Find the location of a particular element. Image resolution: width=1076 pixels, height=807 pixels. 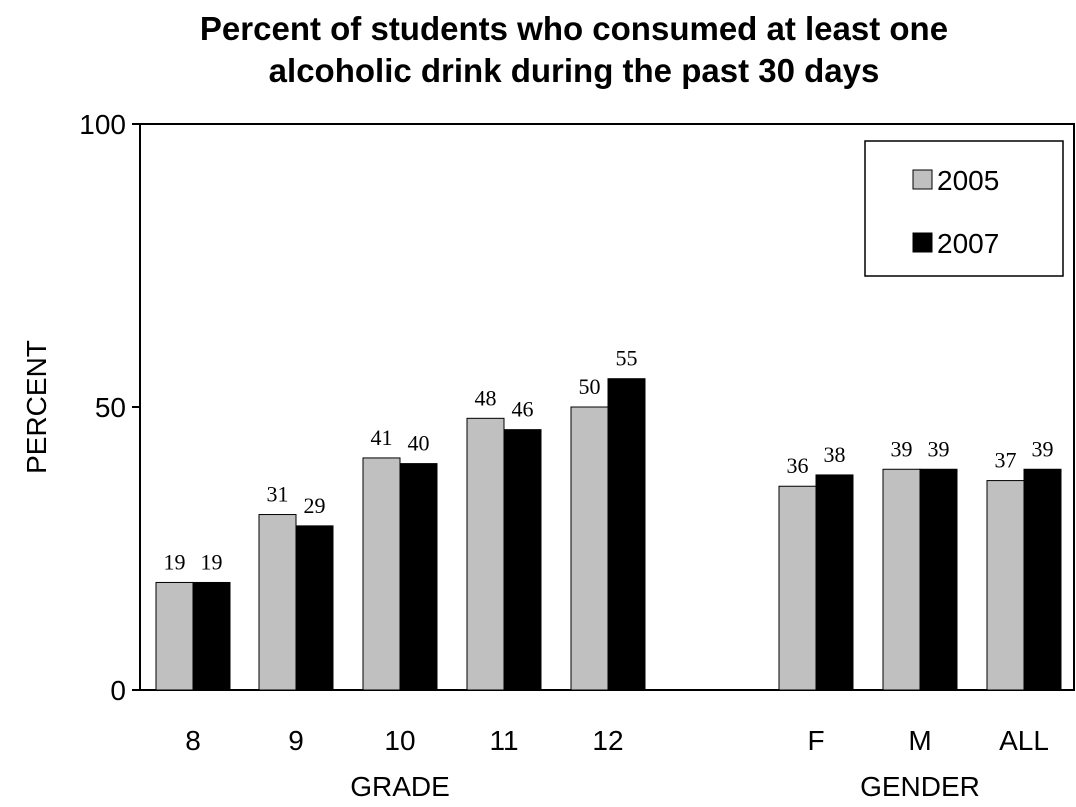

legend-label-2005: 2005 is located at coordinates (968, 180).